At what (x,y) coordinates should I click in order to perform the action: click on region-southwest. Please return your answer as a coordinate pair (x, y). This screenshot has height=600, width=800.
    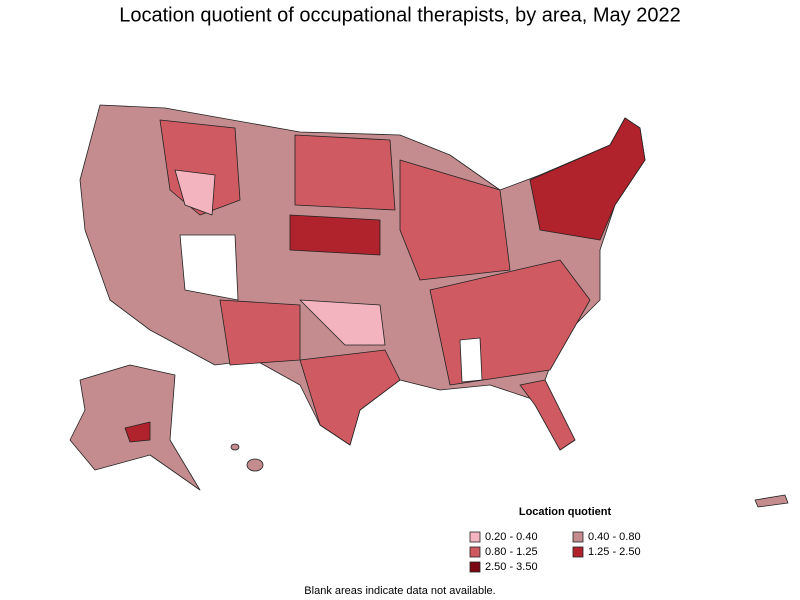
    Looking at the image, I should click on (260, 332).